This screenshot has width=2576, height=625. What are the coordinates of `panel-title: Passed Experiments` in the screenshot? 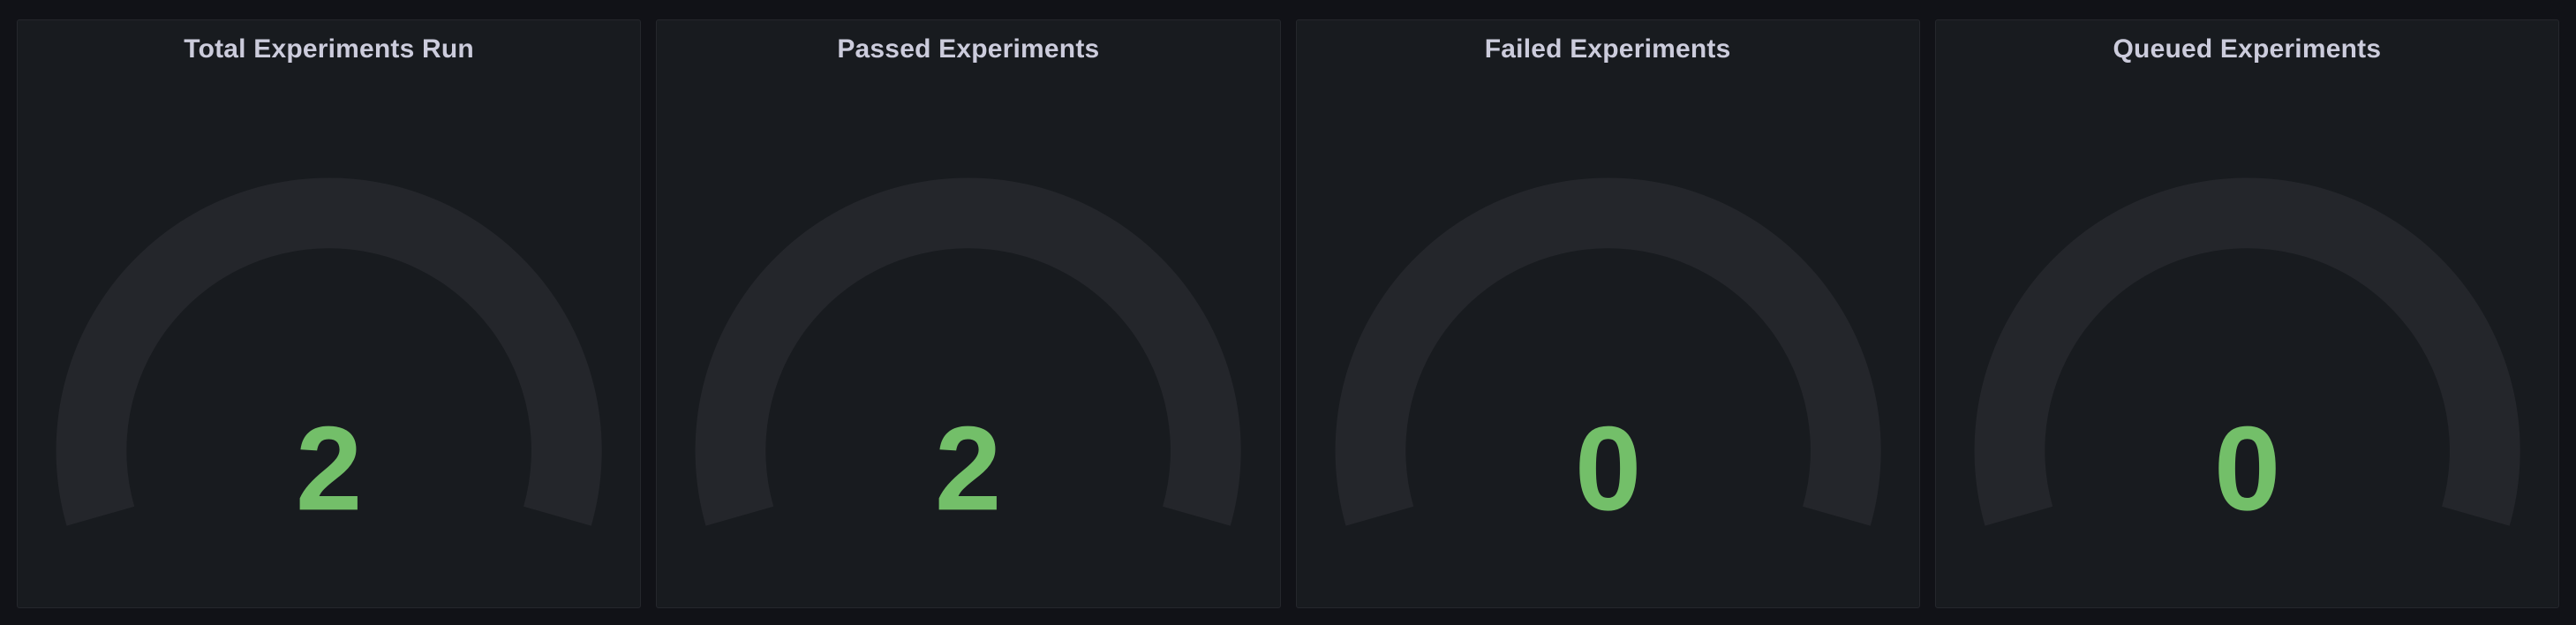 It's located at (969, 49).